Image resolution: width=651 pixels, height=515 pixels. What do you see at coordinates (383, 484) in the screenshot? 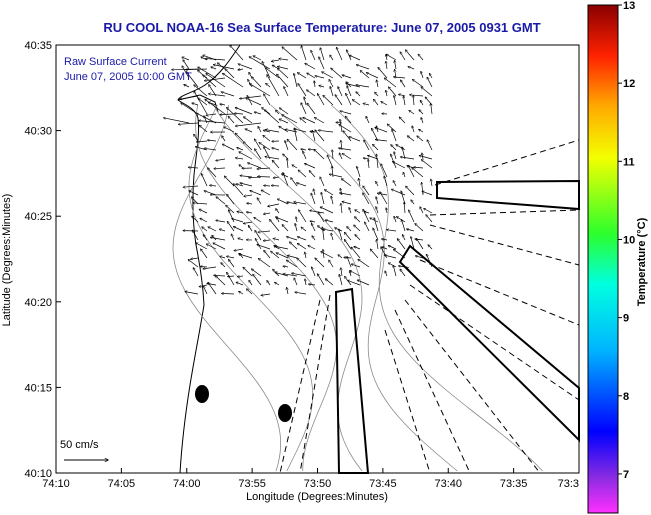
I see `x-tick-label: 73:45` at bounding box center [383, 484].